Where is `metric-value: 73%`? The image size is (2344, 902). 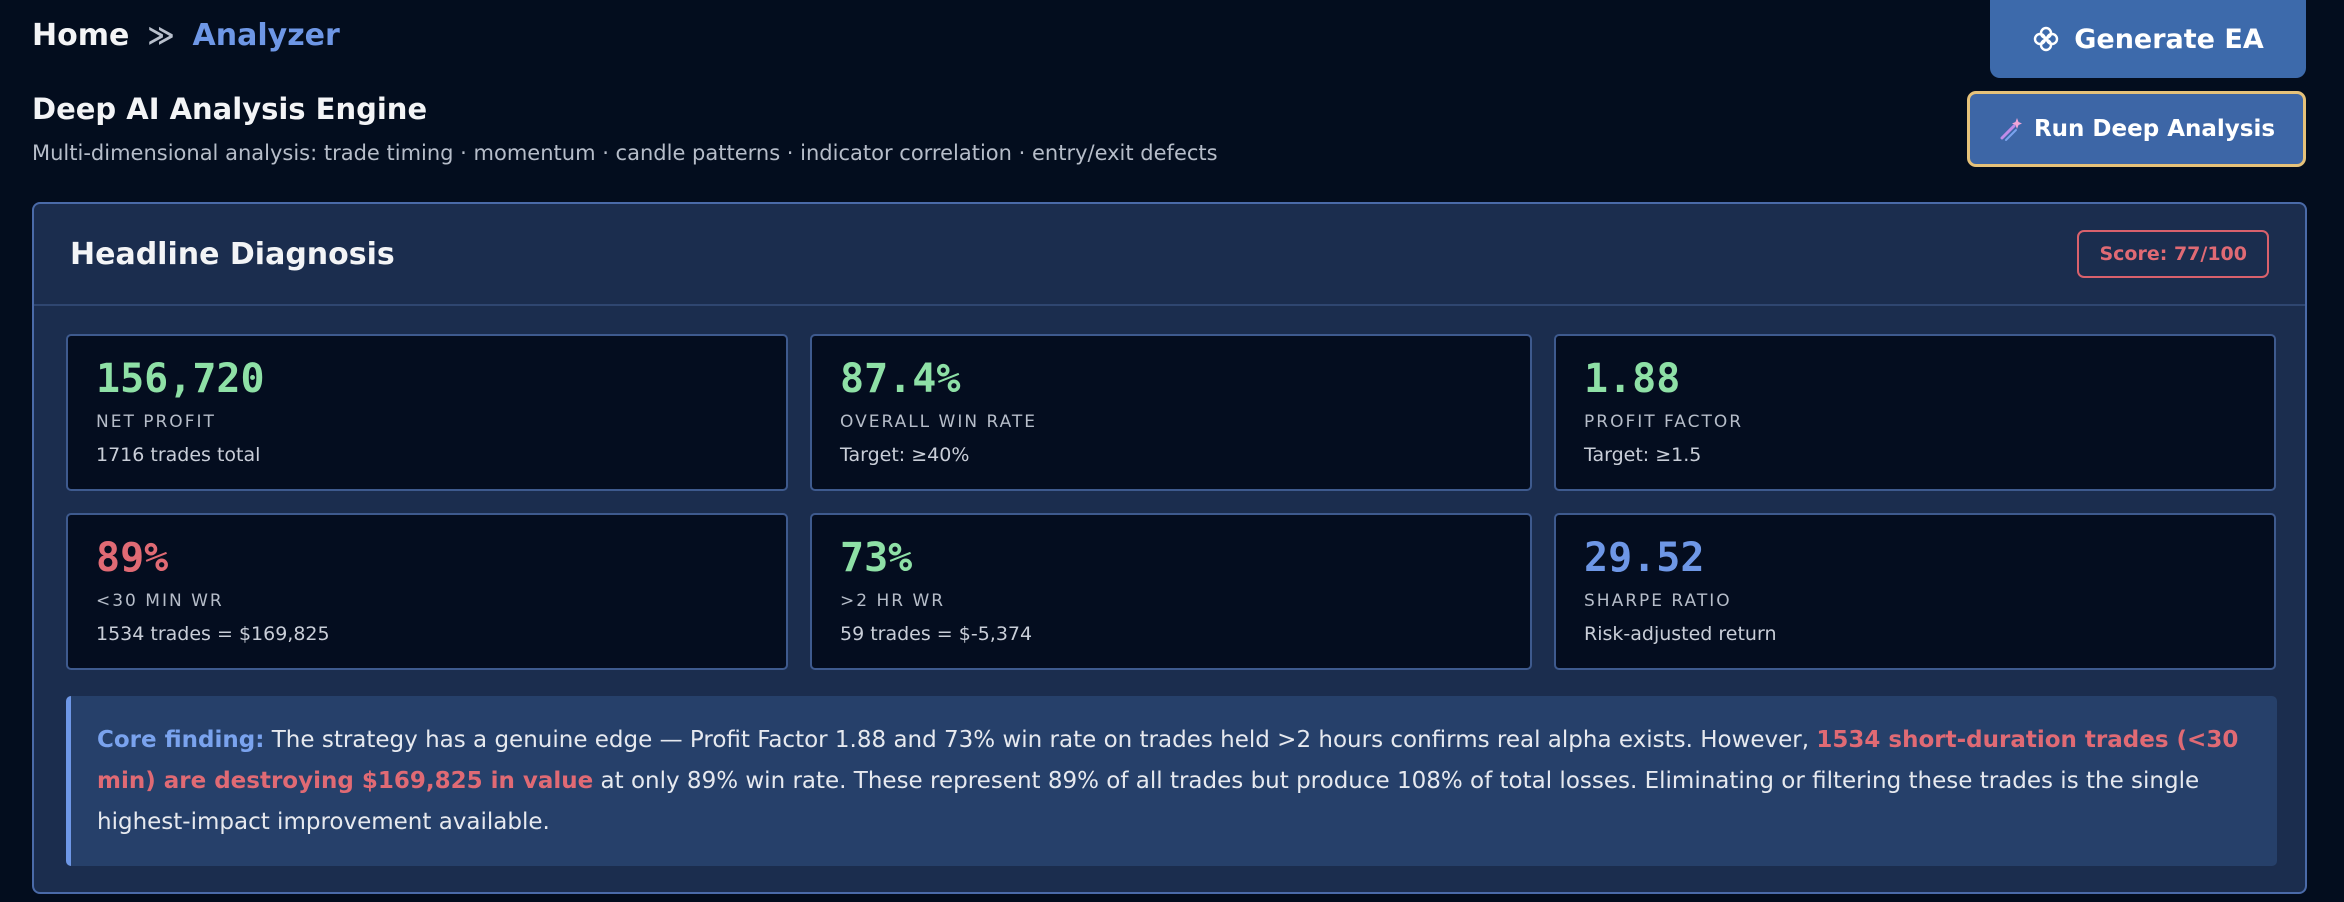 metric-value: 73% is located at coordinates (876, 558).